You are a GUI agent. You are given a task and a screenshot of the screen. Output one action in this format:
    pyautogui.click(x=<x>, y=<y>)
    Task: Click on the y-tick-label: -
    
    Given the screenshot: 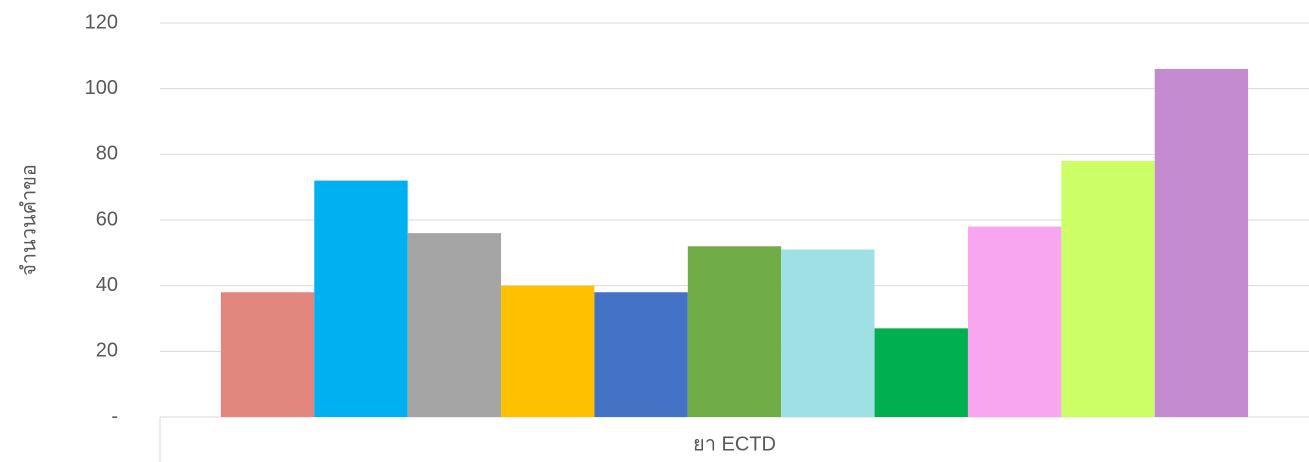 What is the action you would take?
    pyautogui.click(x=114, y=416)
    